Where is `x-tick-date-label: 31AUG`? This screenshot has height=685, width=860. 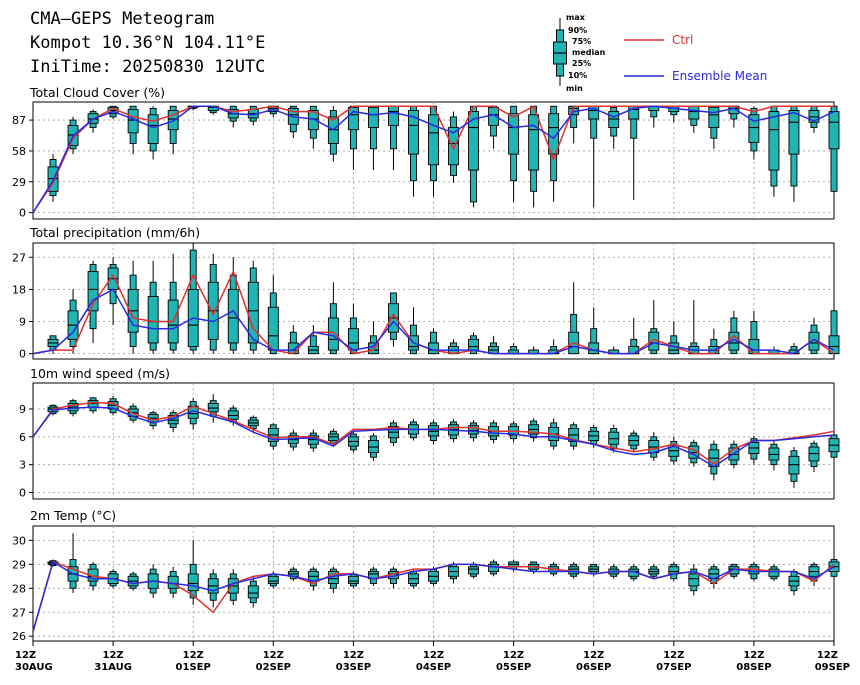
x-tick-date-label: 31AUG is located at coordinates (113, 667).